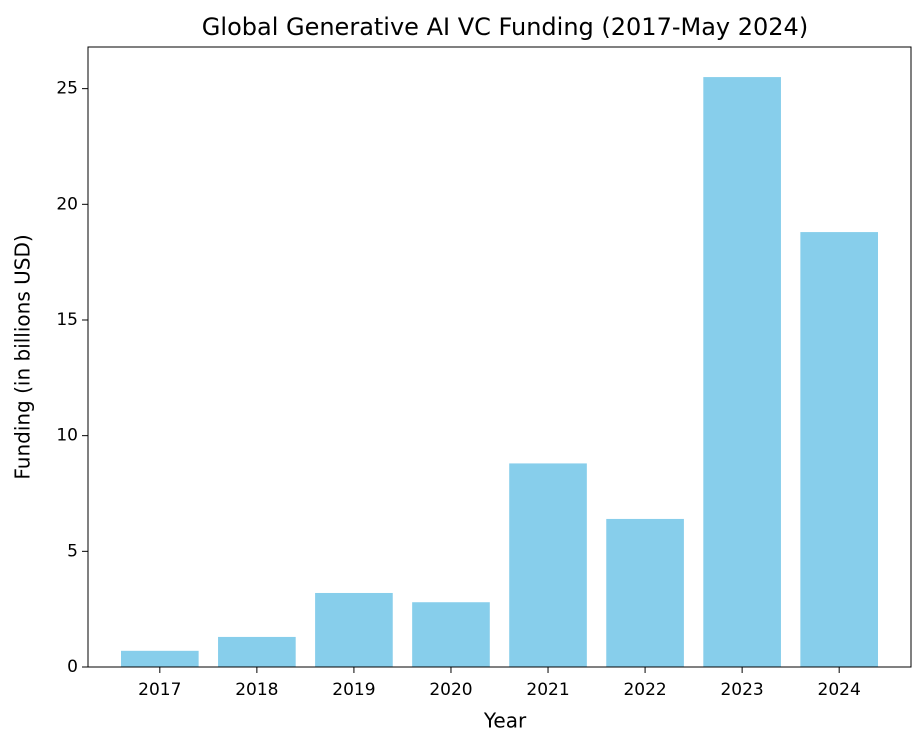 The height and width of the screenshot is (734, 913). I want to click on x-tick-label: 2023, so click(741, 690).